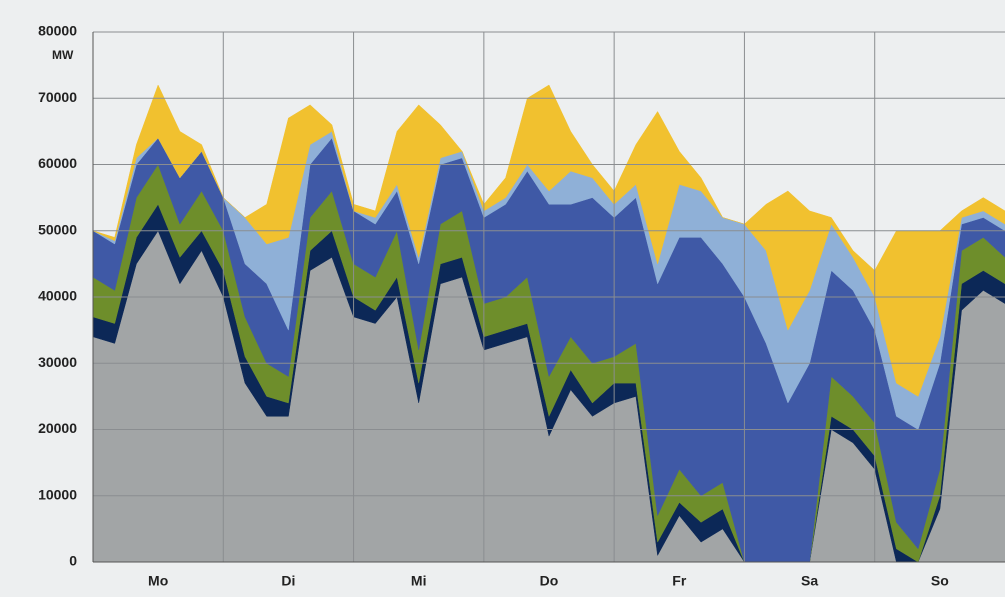 This screenshot has width=1005, height=597. What do you see at coordinates (288, 581) in the screenshot?
I see `x-tick-label: Di` at bounding box center [288, 581].